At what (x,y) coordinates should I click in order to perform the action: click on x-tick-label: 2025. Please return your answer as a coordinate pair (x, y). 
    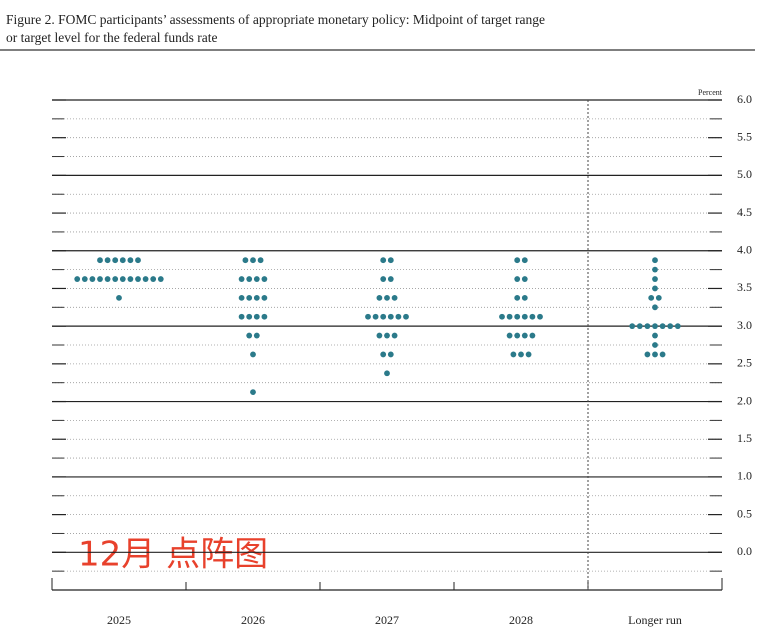
    Looking at the image, I should click on (119, 620).